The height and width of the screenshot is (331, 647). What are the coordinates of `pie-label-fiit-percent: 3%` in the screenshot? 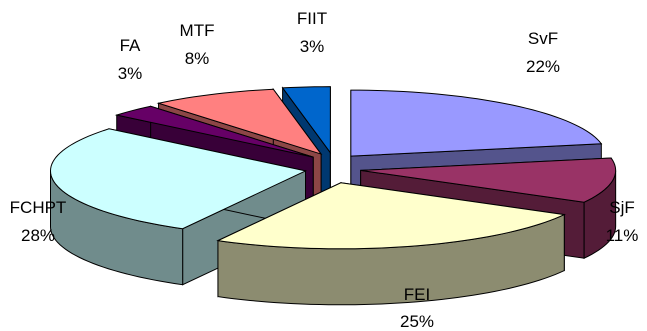 It's located at (312, 46).